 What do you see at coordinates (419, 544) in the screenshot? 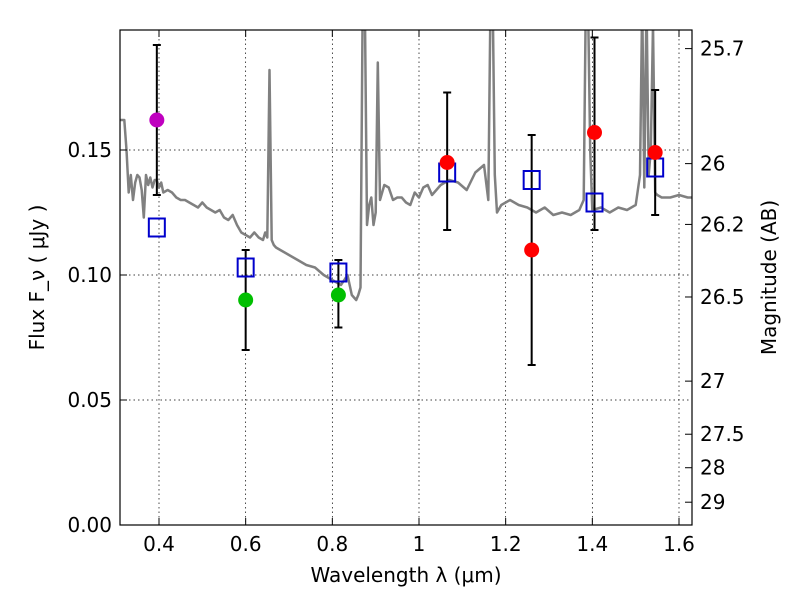
I see `x-tick-label: 1` at bounding box center [419, 544].